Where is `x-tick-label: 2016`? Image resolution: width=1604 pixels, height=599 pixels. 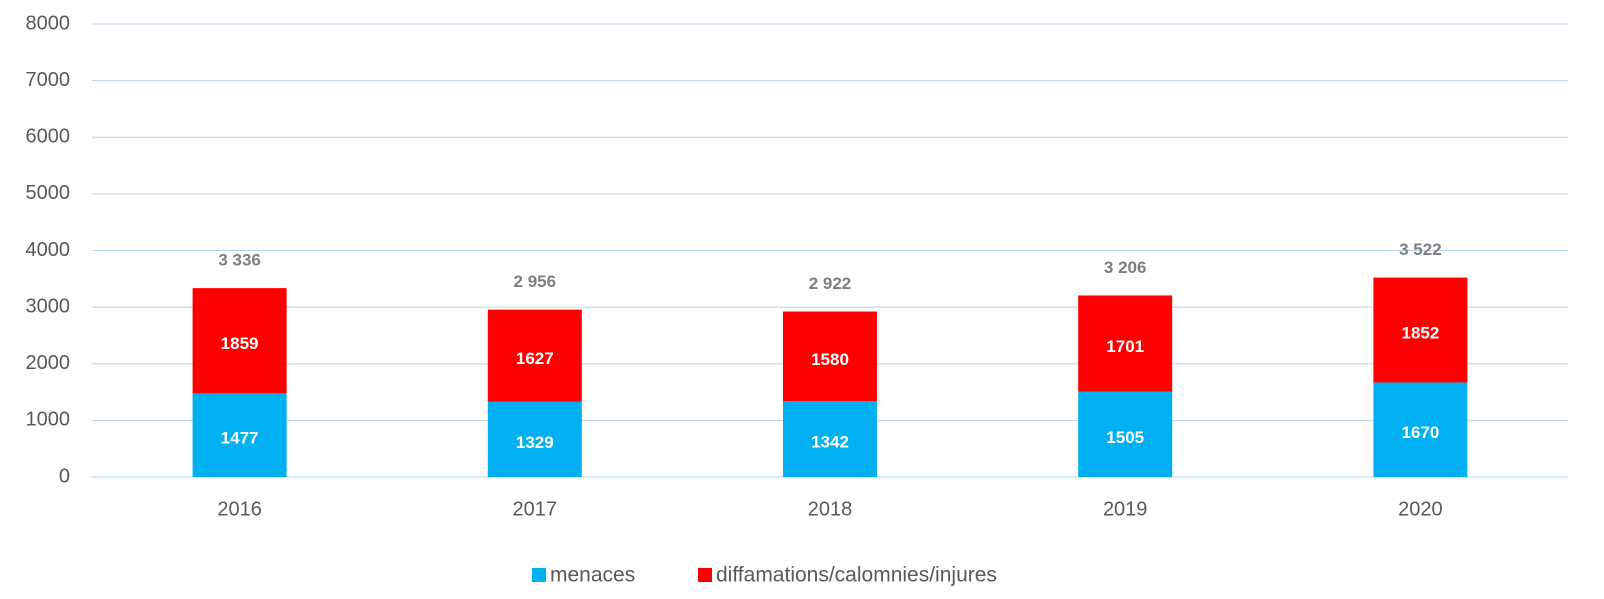
x-tick-label: 2016 is located at coordinates (239, 509).